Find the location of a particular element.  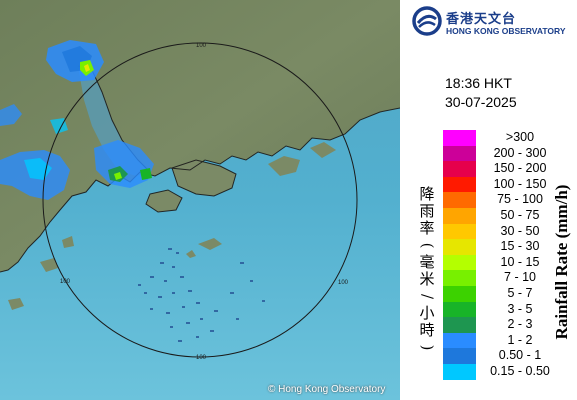

legend-title-cn-char: ) is located at coordinates (427, 347).